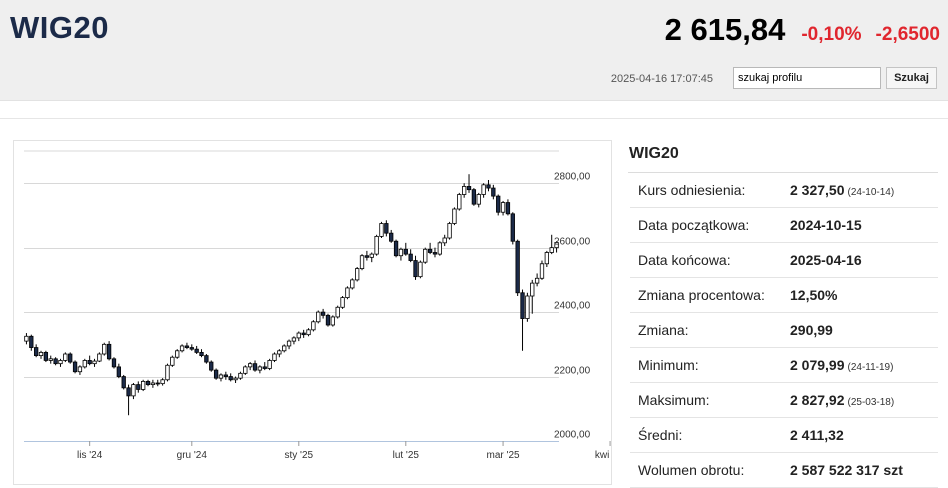 This screenshot has height=488, width=948. Describe the element at coordinates (871, 192) in the screenshot. I see `stats-date: (24-10-14)` at that location.